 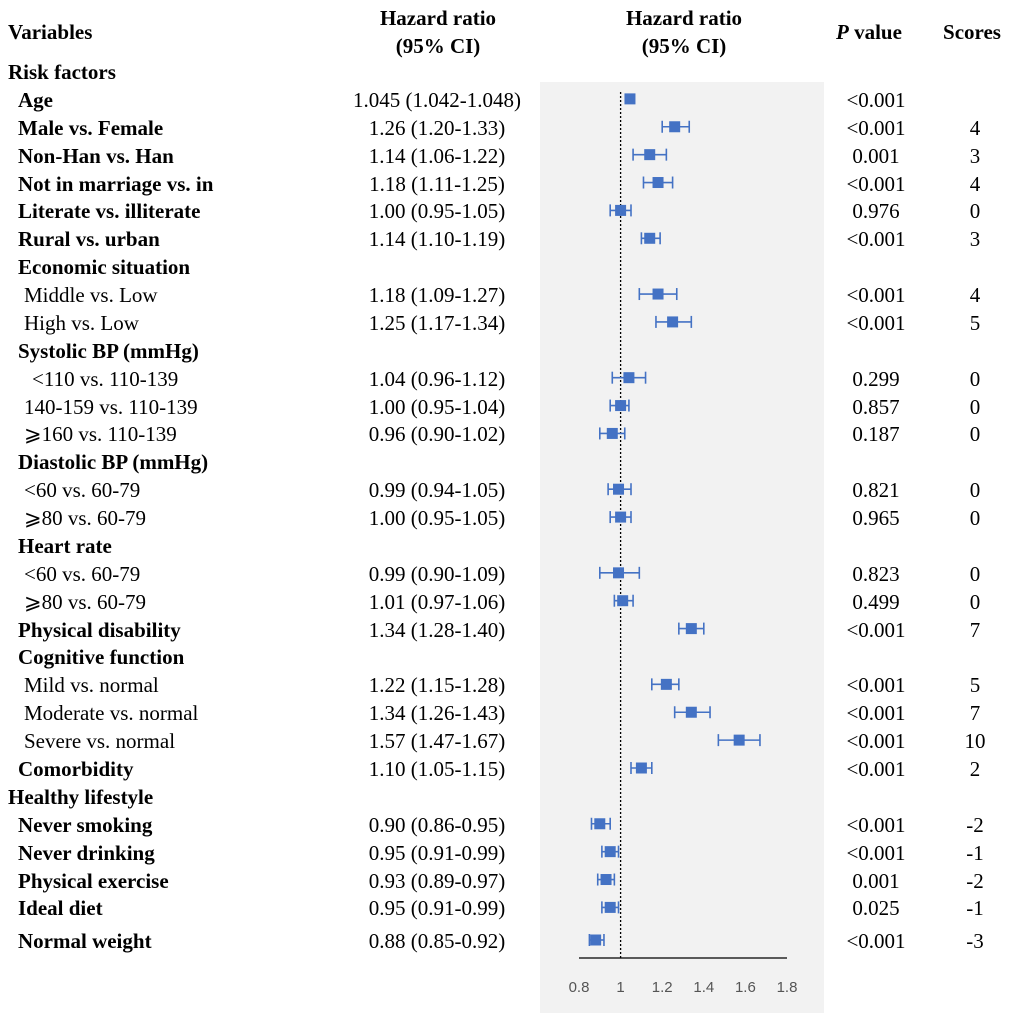 I want to click on variable-label: Severe vs. normal, so click(x=100, y=741).